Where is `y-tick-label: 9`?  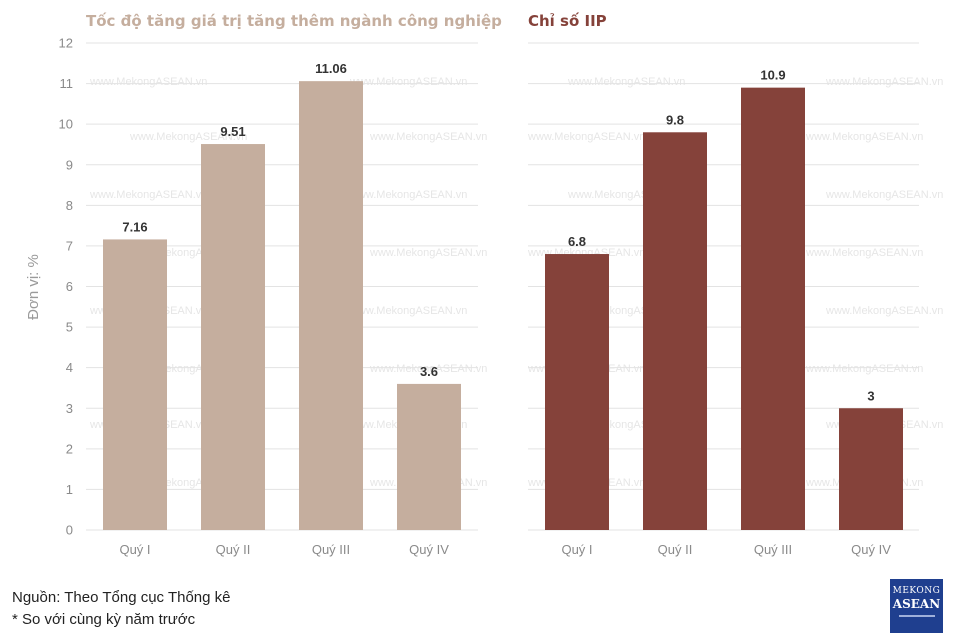 y-tick-label: 9 is located at coordinates (69, 164).